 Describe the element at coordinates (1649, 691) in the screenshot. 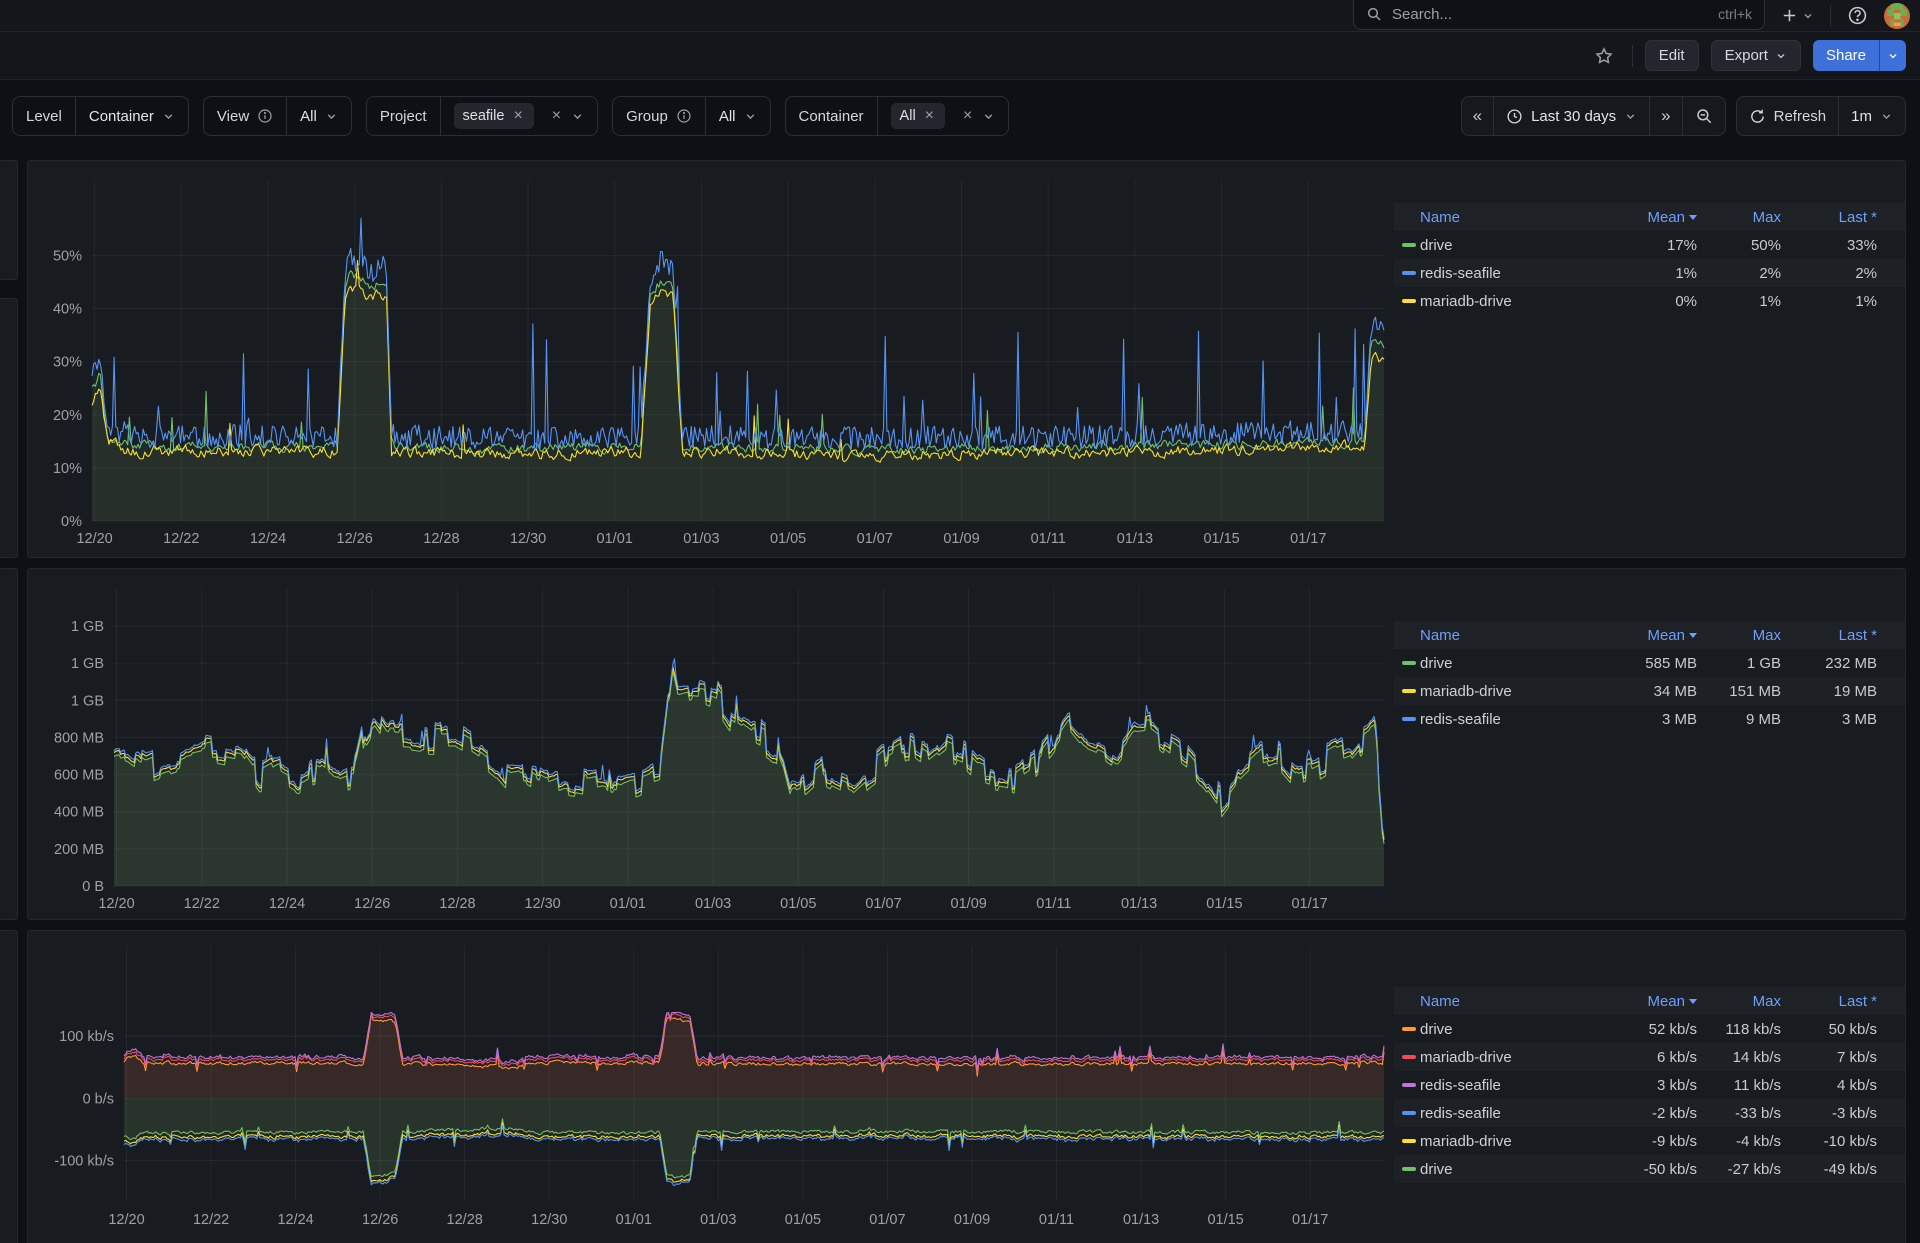

I see `legend-row: mariadb-drive 34 MB 151 MB 19 MB` at that location.